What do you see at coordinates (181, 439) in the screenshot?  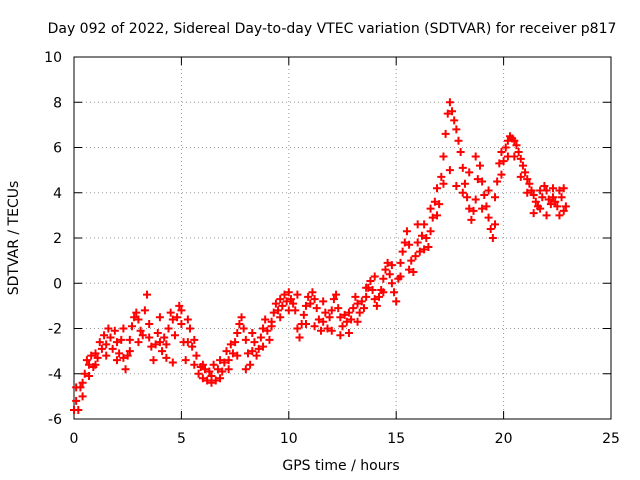 I see `x-tick-label: 5` at bounding box center [181, 439].